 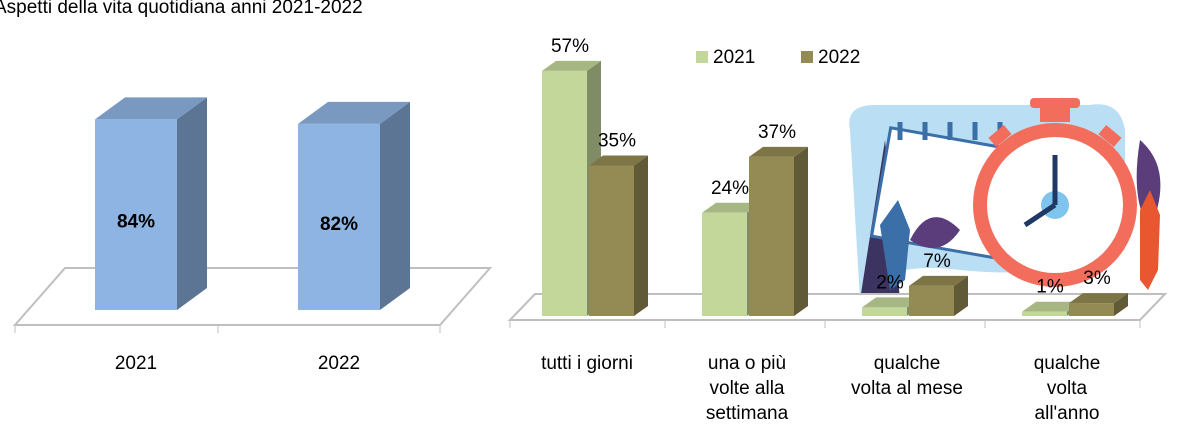 I want to click on legend-label: 2021, so click(x=734, y=57).